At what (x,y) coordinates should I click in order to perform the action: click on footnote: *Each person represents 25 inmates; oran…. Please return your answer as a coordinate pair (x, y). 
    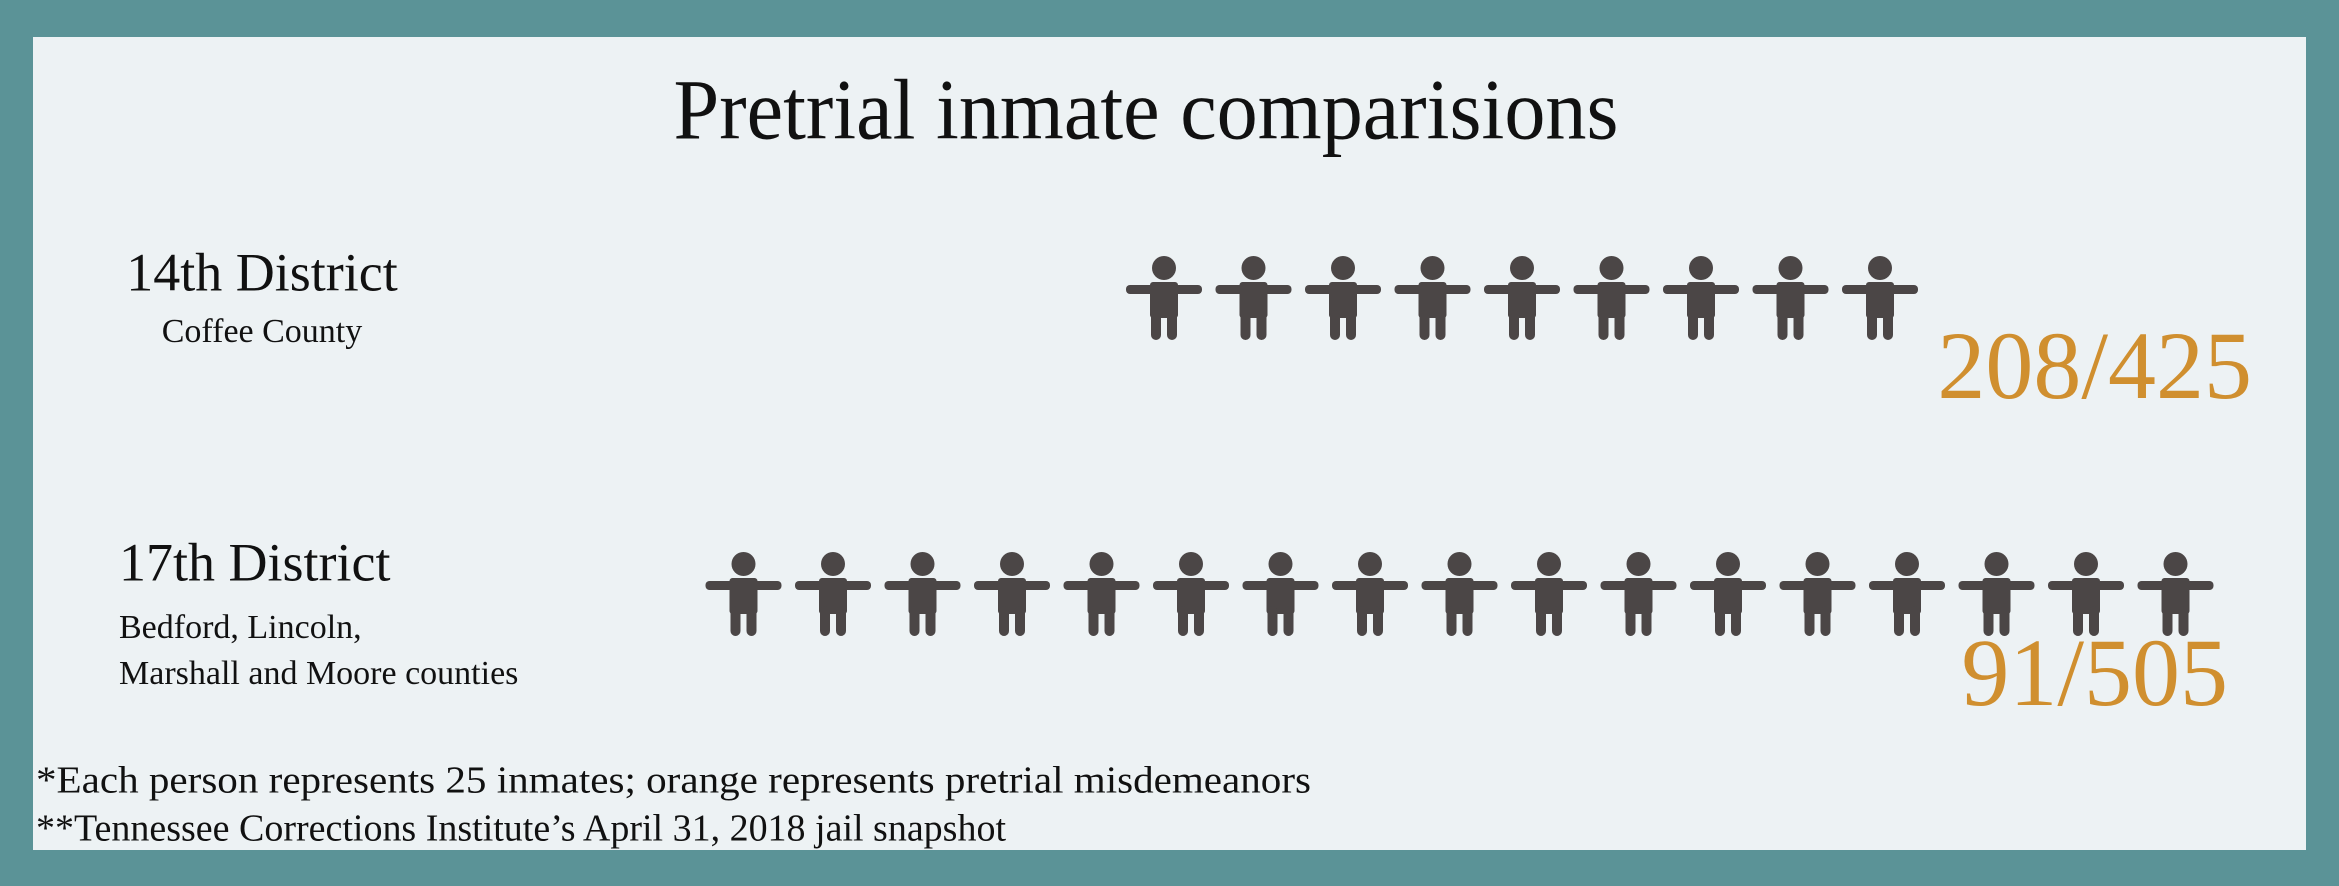
    Looking at the image, I should click on (673, 781).